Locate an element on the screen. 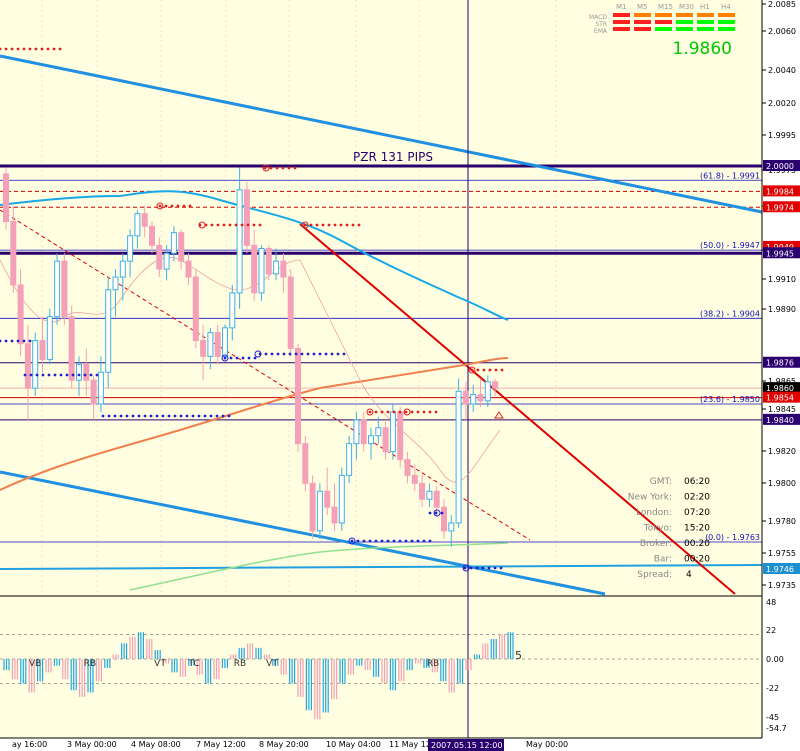 This screenshot has width=800, height=751. indicator-tick-label: 48 is located at coordinates (771, 602).